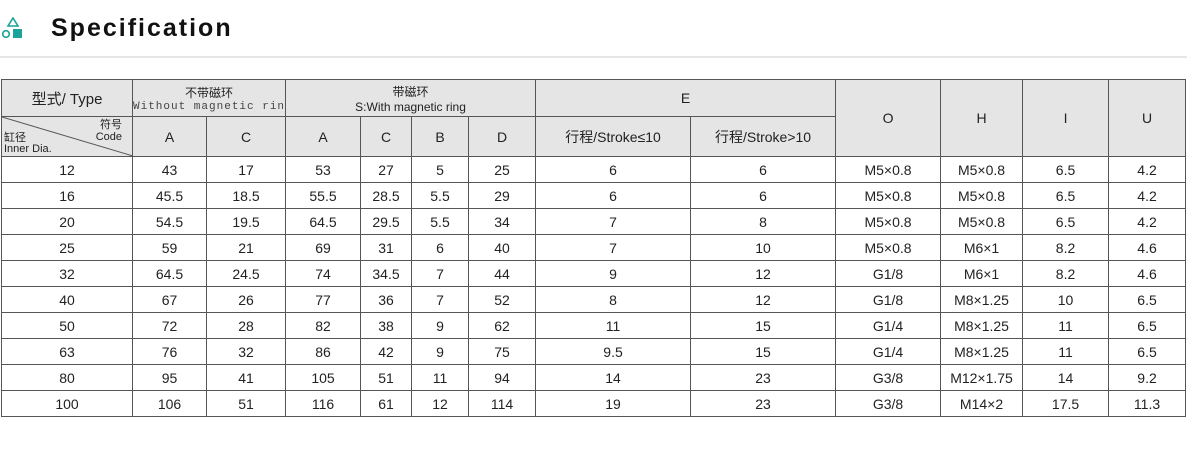  What do you see at coordinates (209, 98) in the screenshot?
I see `without-magnet-header: 不带磁环 Without magnetic ring` at bounding box center [209, 98].